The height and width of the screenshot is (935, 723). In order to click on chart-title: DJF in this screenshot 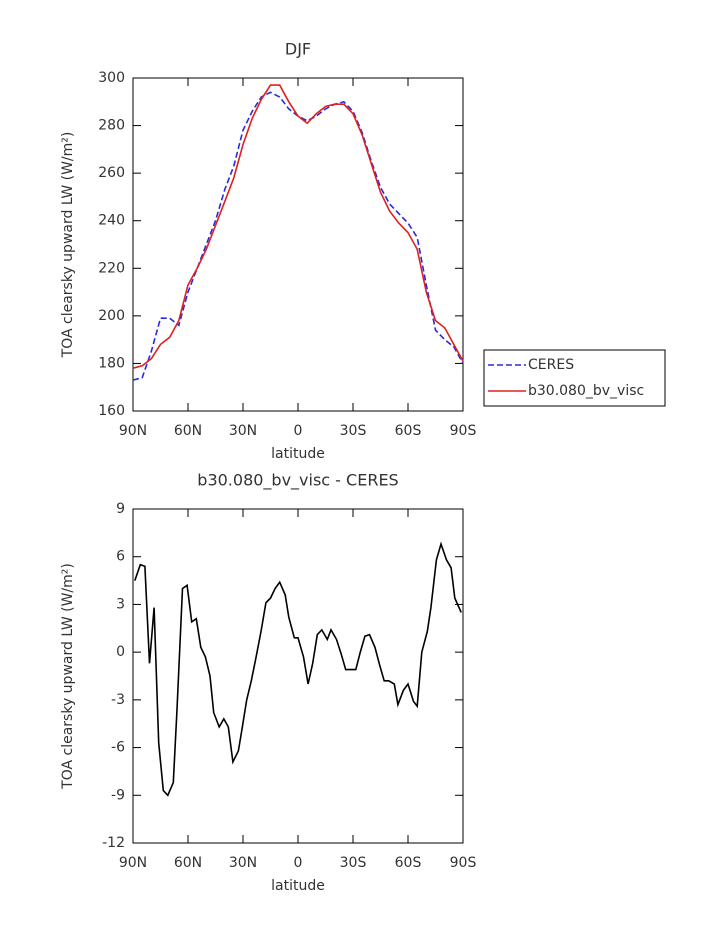, I will do `click(298, 49)`.